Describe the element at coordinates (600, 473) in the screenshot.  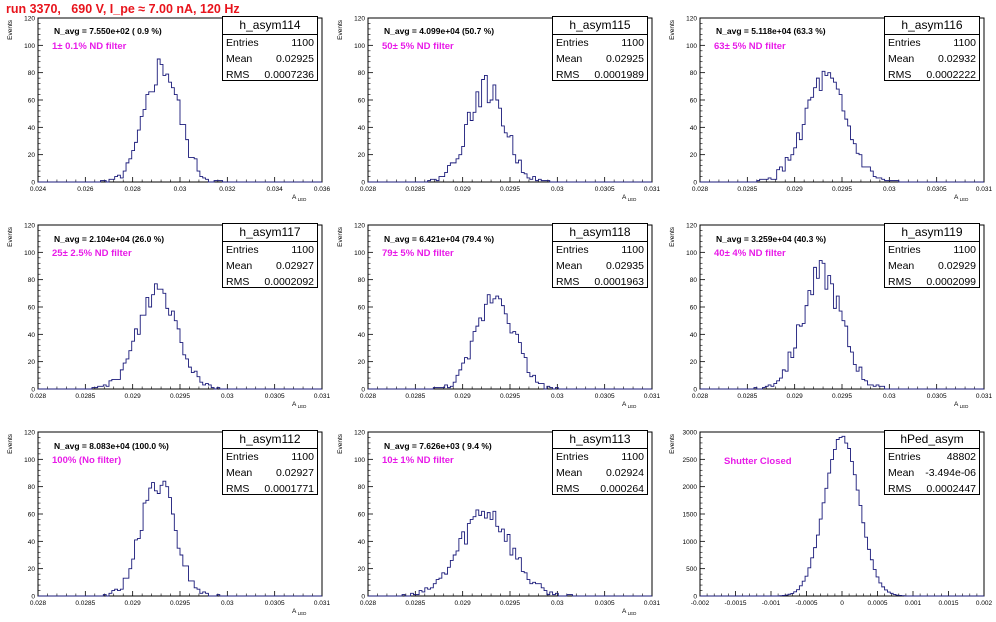
I see `stats-row-mean: Mean 0.02924` at that location.